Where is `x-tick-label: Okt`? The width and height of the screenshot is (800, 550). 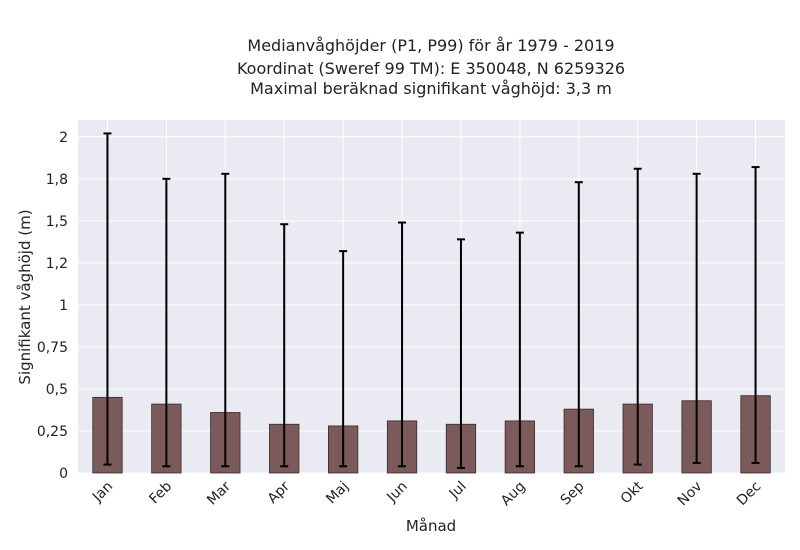
x-tick-label: Okt is located at coordinates (632, 492).